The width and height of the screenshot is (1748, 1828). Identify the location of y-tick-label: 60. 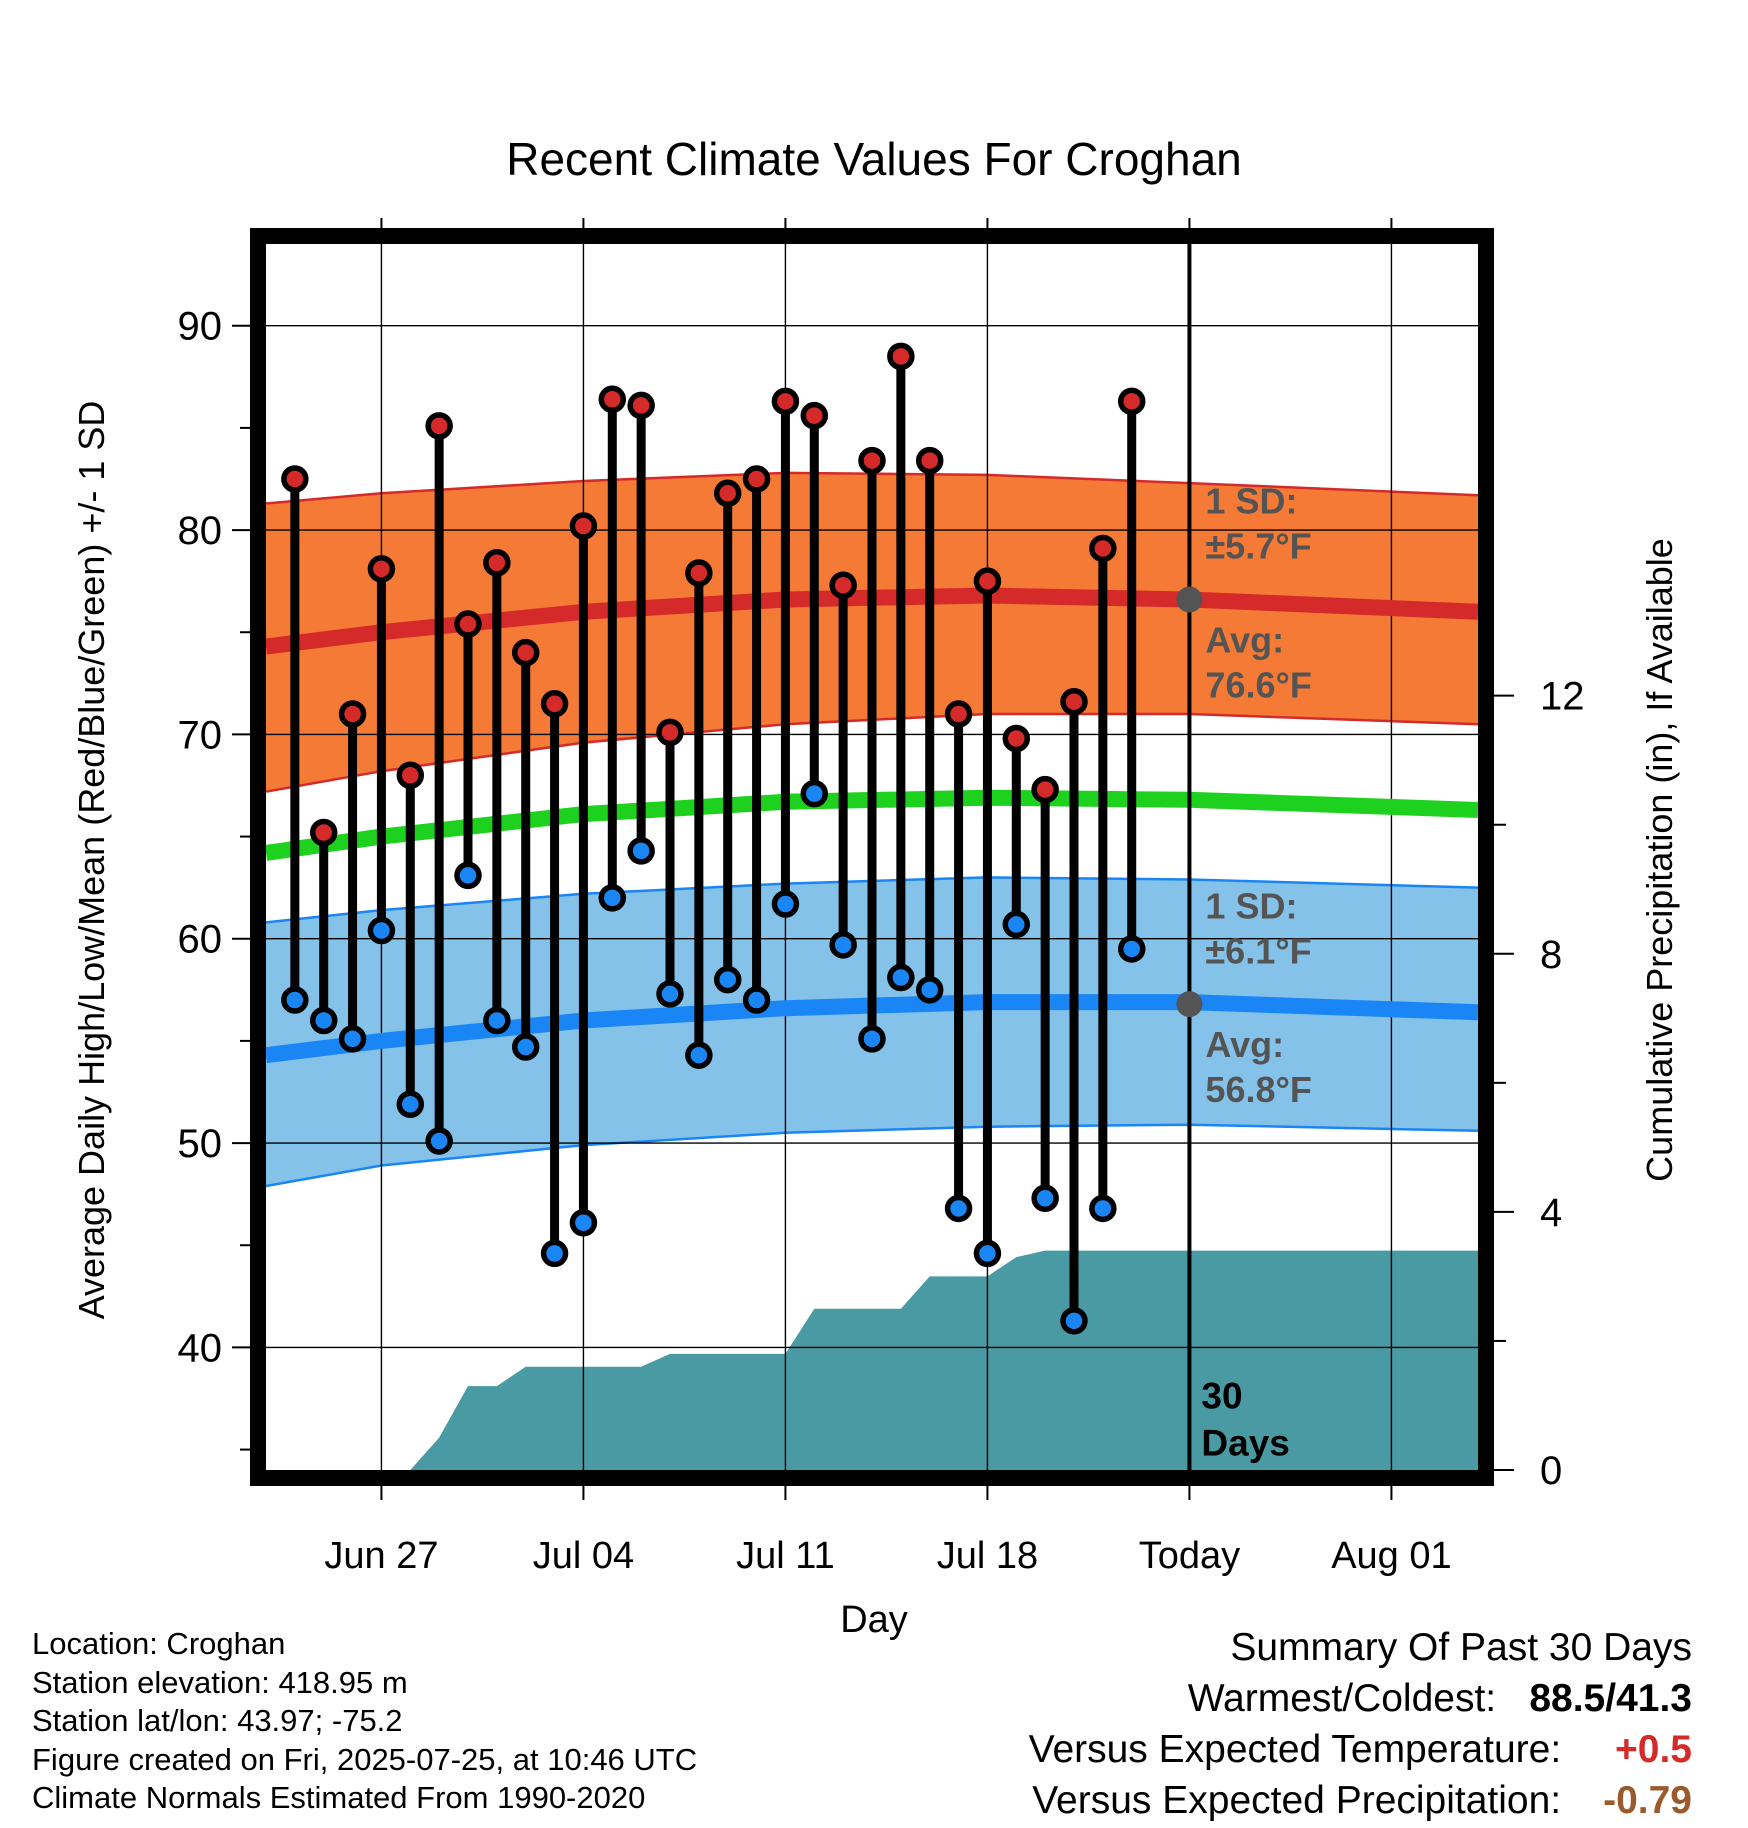
(200, 940).